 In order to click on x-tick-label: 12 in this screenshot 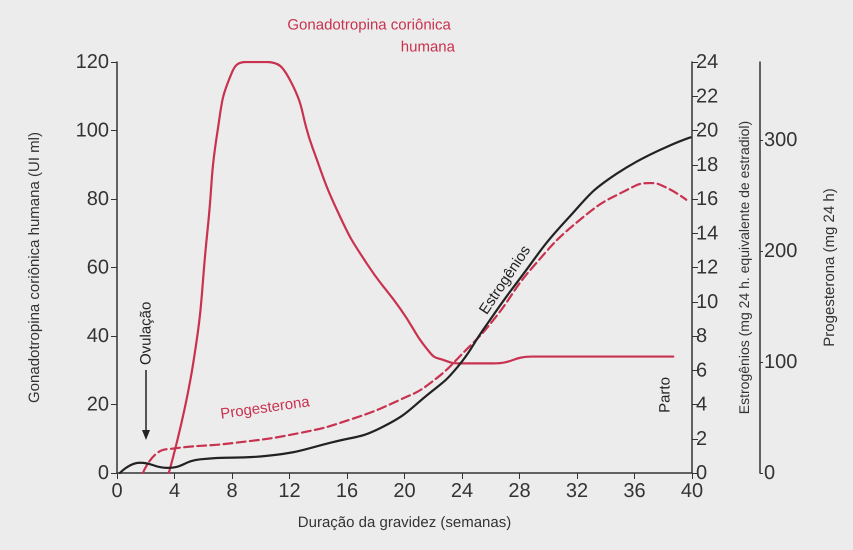, I will do `click(289, 491)`.